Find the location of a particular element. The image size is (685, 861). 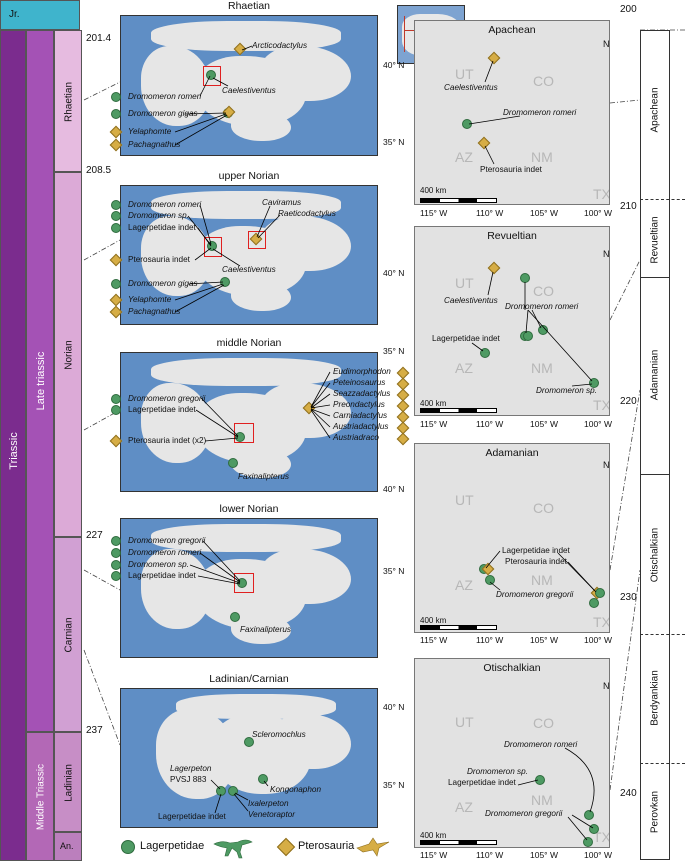

label-ap-dromomeron-romeri: Dromomeron romeri is located at coordinates (540, 112).